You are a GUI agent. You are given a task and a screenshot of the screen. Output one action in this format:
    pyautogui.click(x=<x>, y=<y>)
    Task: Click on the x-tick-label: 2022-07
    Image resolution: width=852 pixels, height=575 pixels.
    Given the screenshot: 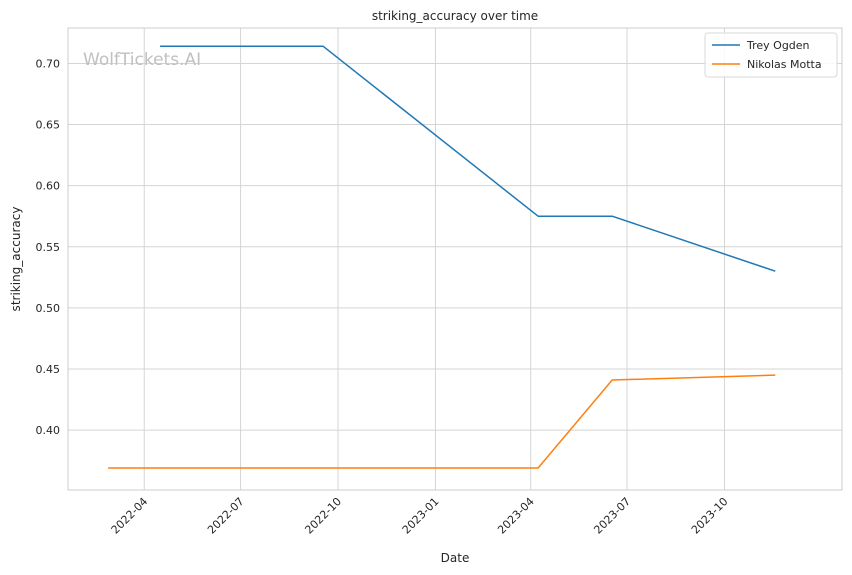 What is the action you would take?
    pyautogui.click(x=226, y=516)
    